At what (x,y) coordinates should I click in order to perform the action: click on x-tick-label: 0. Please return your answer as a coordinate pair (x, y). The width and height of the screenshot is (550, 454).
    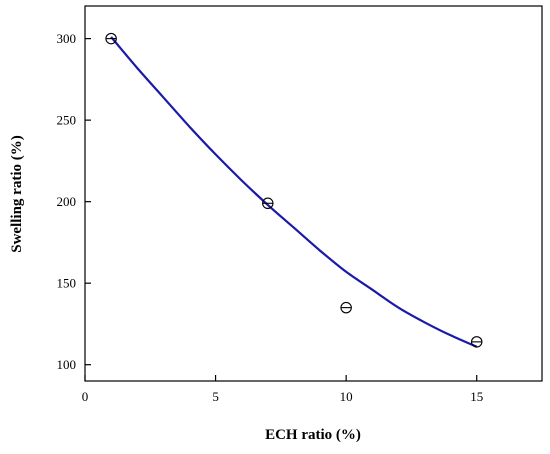
    Looking at the image, I should click on (85, 396).